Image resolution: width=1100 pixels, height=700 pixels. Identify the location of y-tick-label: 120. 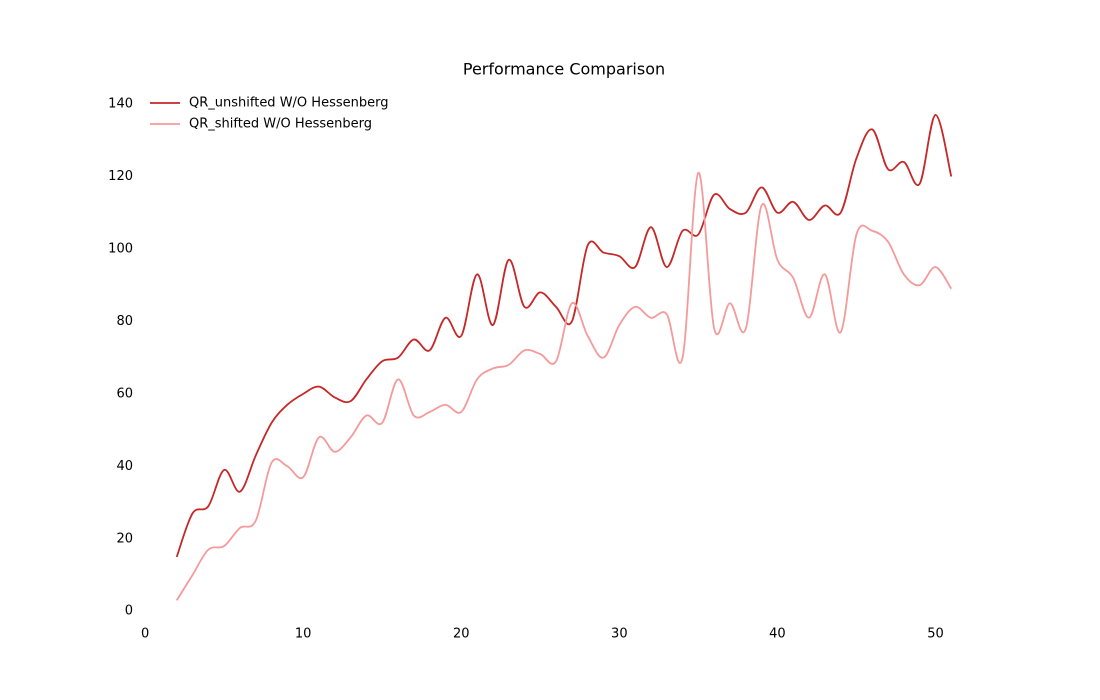
(120, 176).